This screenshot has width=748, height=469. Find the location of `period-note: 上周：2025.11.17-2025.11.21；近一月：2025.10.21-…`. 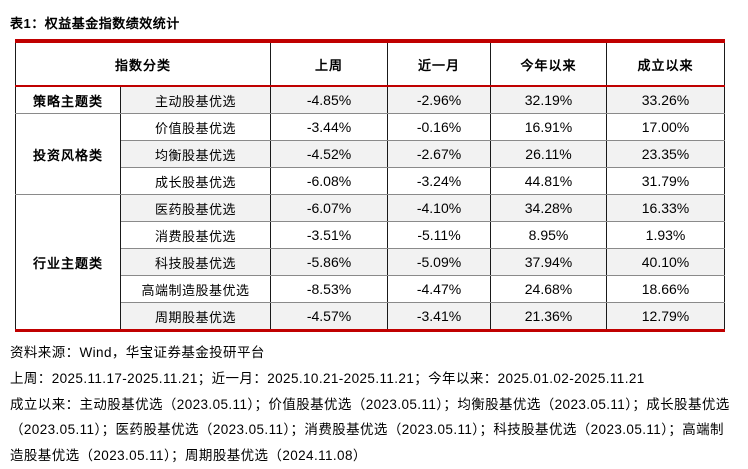

period-note: 上周：2025.11.17-2025.11.21；近一月：2025.10.21-… is located at coordinates (327, 378).